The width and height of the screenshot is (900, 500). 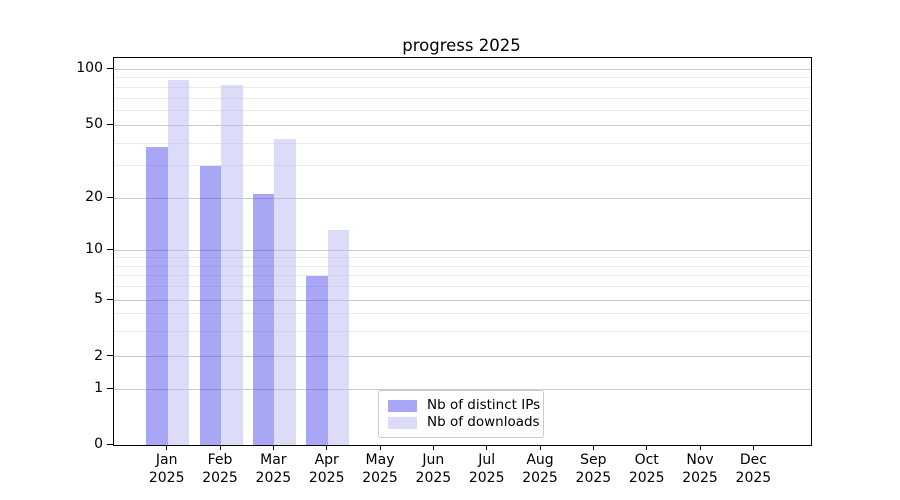 What do you see at coordinates (285, 292) in the screenshot?
I see `bar-downloads-mar` at bounding box center [285, 292].